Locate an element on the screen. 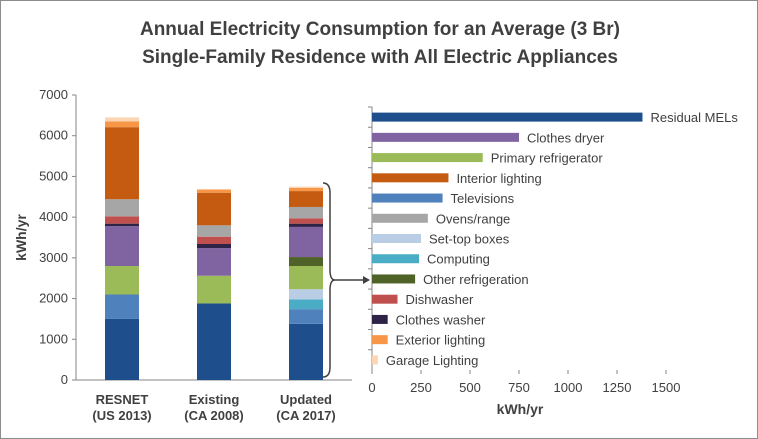 This screenshot has height=439, width=758. horizontal-bar-label: Interior lighting is located at coordinates (498, 178).